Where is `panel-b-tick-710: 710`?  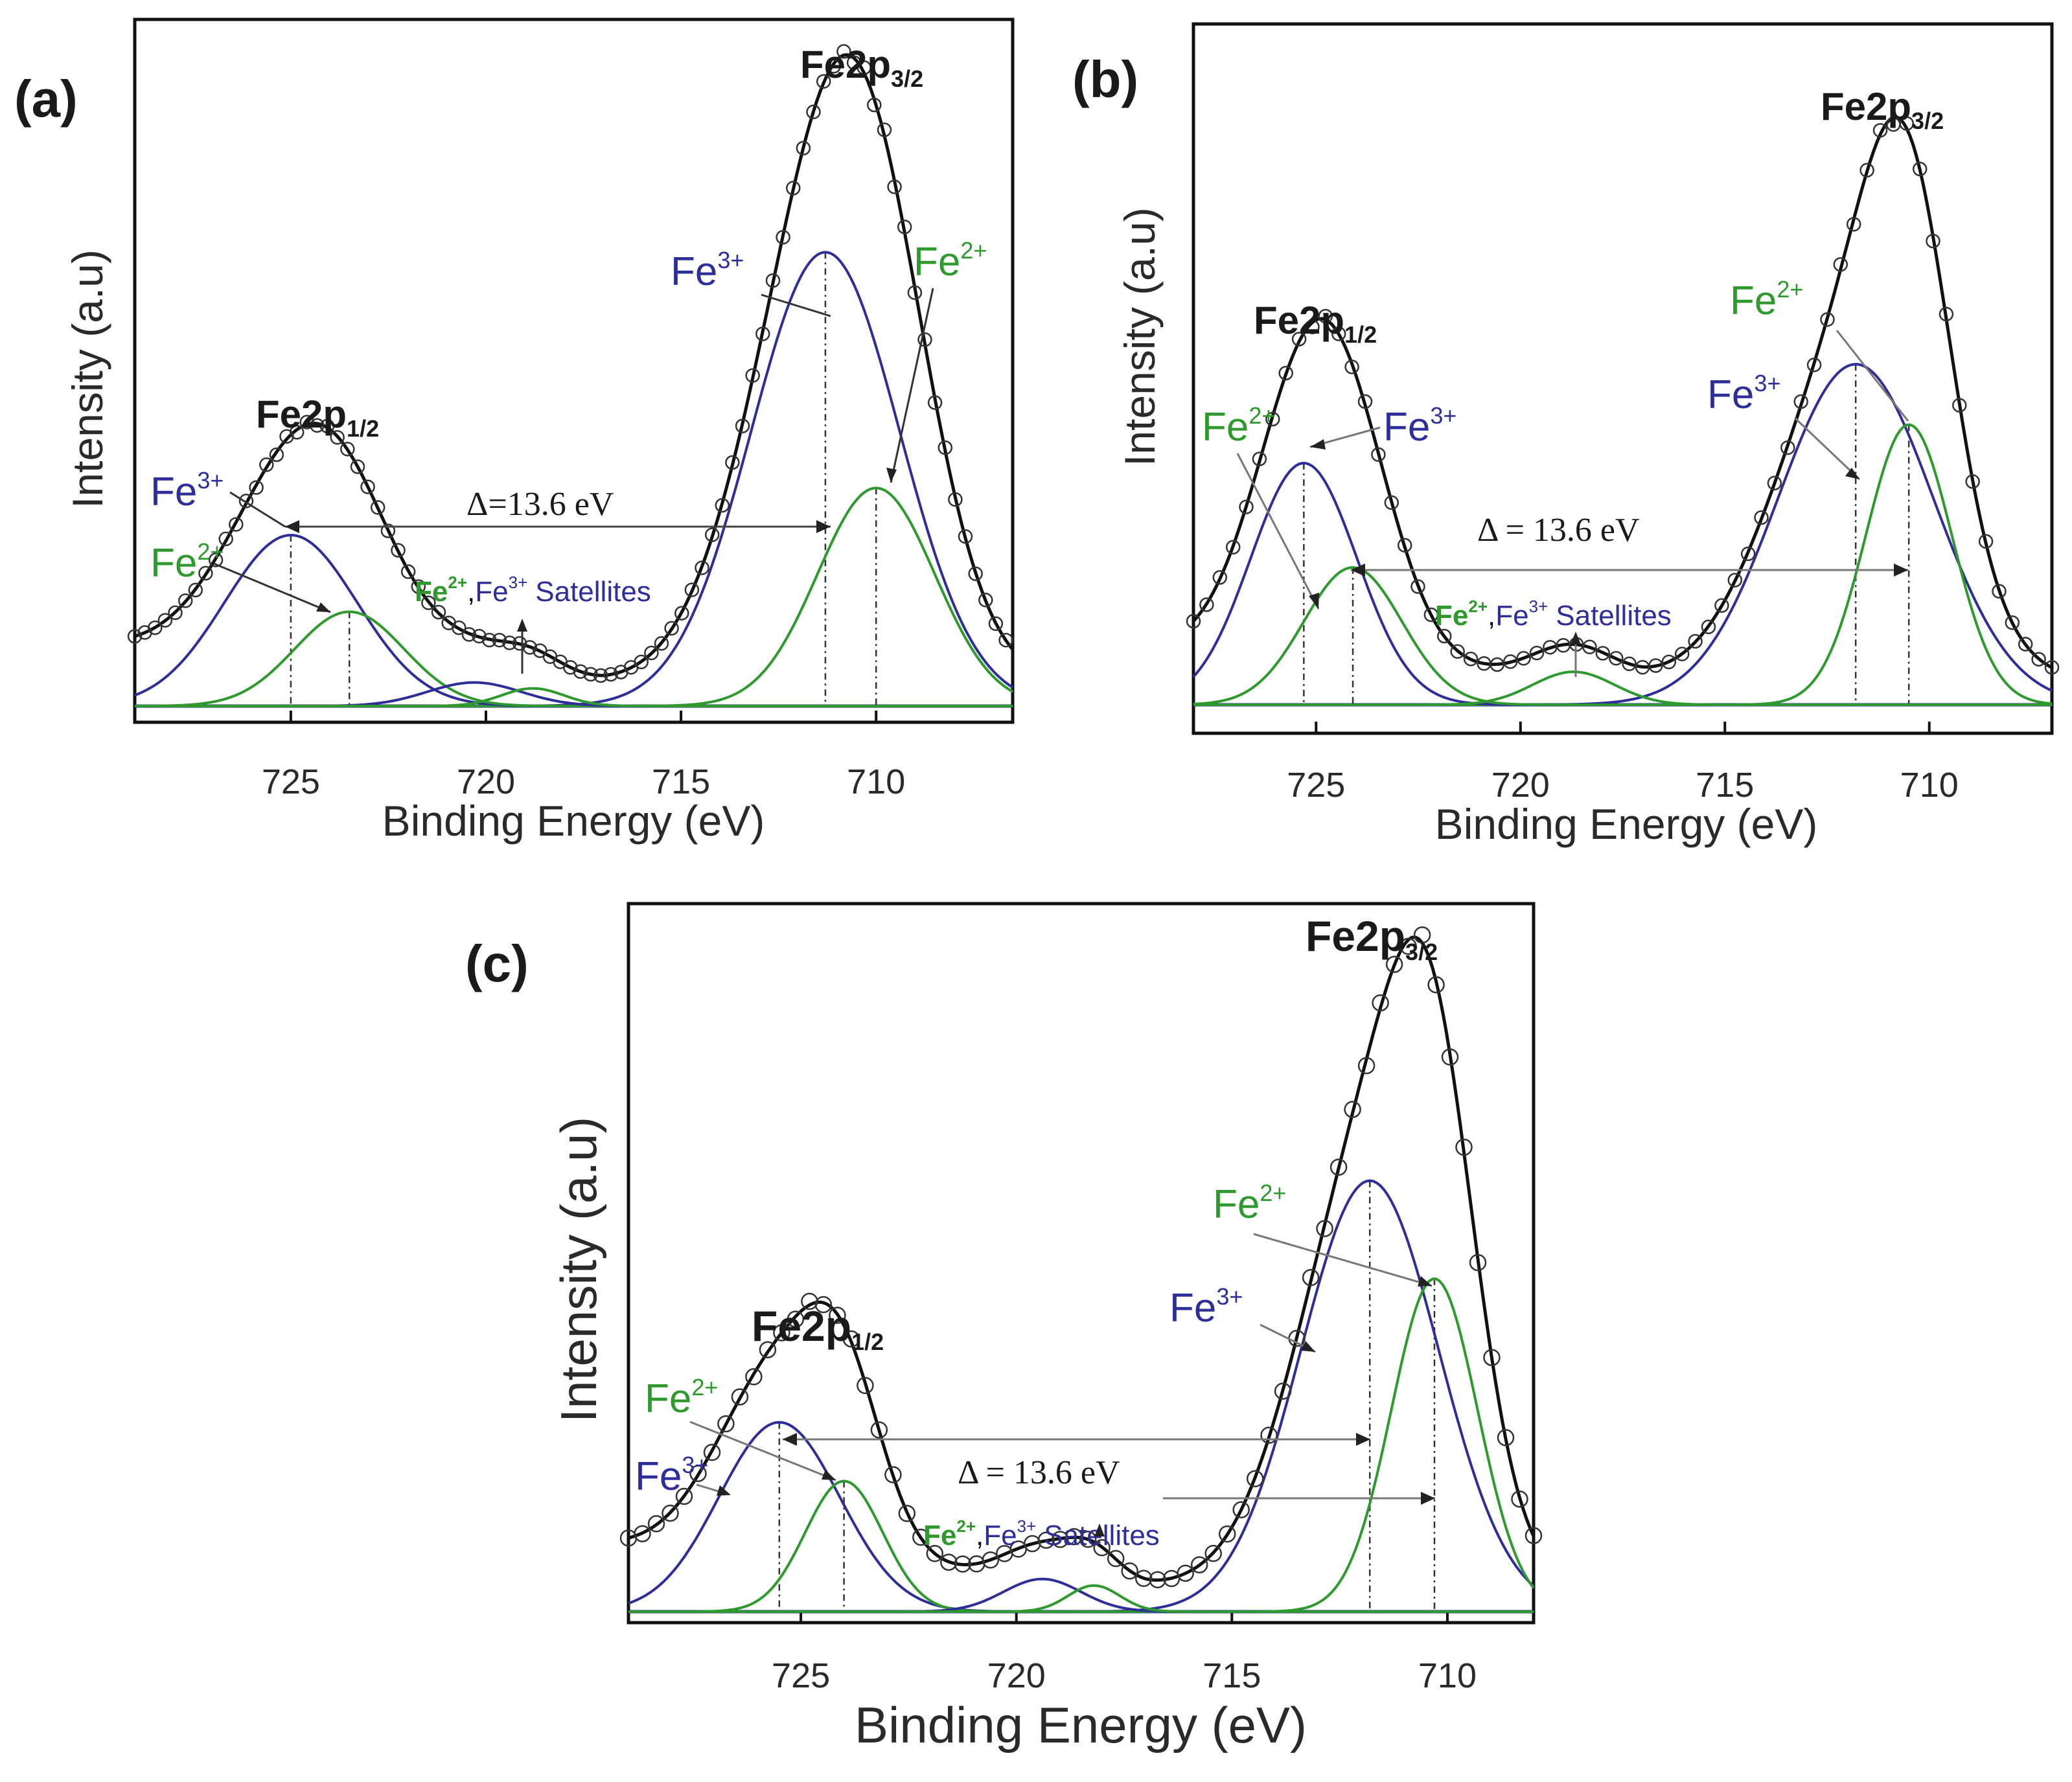
panel-b-tick-710: 710 is located at coordinates (1929, 785).